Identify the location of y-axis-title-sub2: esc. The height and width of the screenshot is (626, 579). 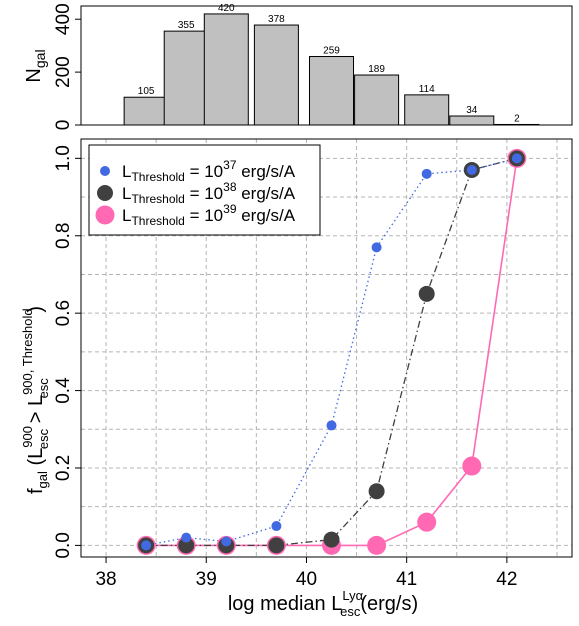
(43, 388).